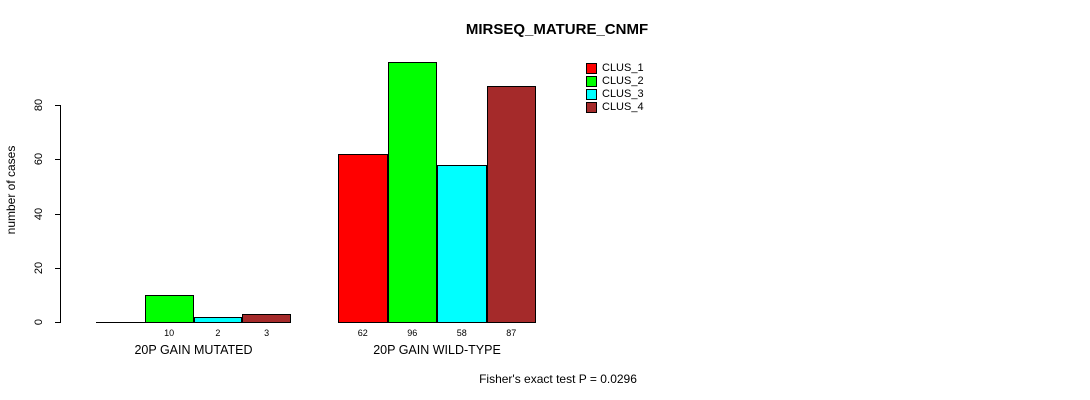  I want to click on annotation-text: Fisher's exact test P = 0.0296, so click(558, 379).